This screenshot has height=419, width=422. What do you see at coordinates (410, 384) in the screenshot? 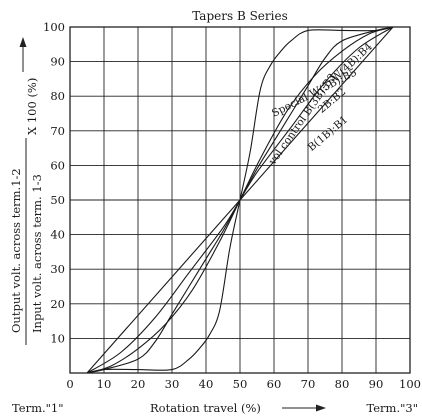
I see `x-tick-label: 100` at bounding box center [410, 384].